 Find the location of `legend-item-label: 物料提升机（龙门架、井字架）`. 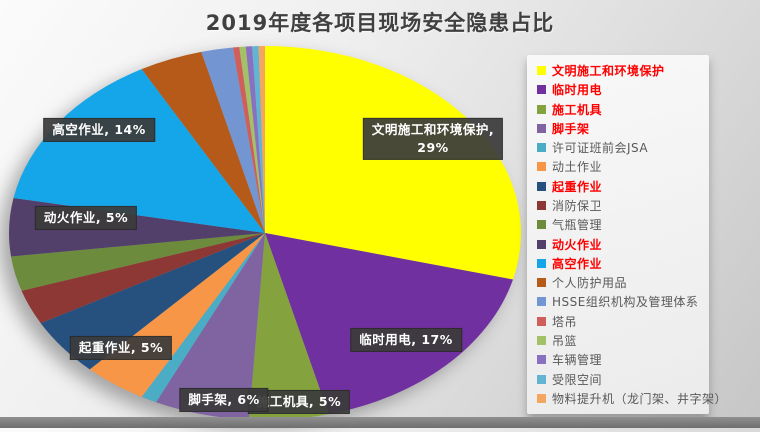

legend-item-label: 物料提升机（龙门架、井字架） is located at coordinates (640, 398).